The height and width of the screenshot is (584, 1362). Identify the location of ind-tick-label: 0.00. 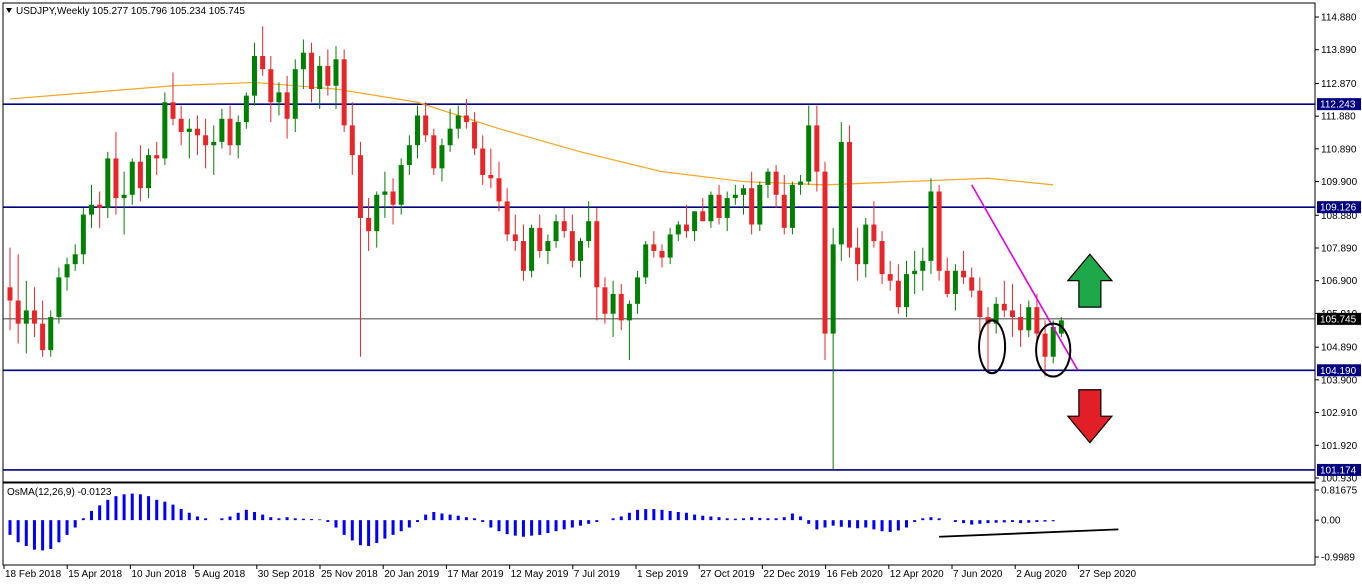
(1331, 521).